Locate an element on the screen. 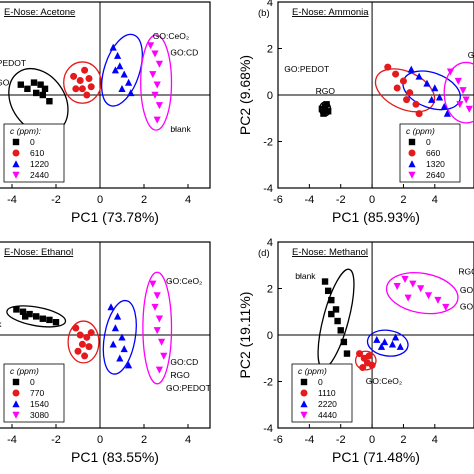 Image resolution: width=474 pixels, height=474 pixels. annotation-label-2: GO:PEDOT is located at coordinates (13, 63).